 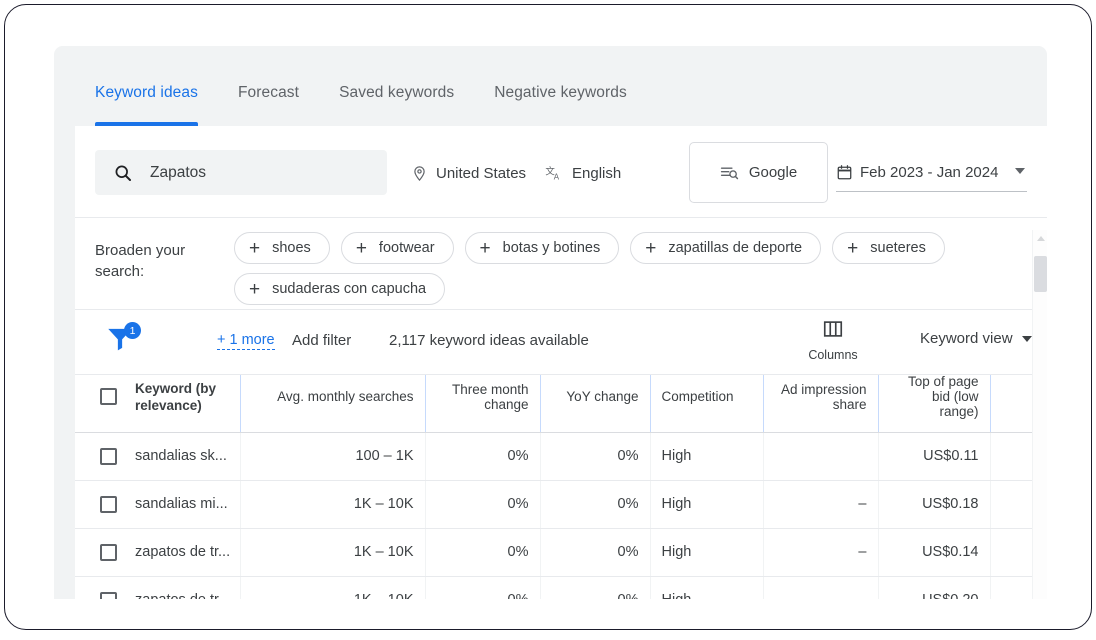 What do you see at coordinates (898, 248) in the screenshot?
I see `broaden-chip-label: sueteres` at bounding box center [898, 248].